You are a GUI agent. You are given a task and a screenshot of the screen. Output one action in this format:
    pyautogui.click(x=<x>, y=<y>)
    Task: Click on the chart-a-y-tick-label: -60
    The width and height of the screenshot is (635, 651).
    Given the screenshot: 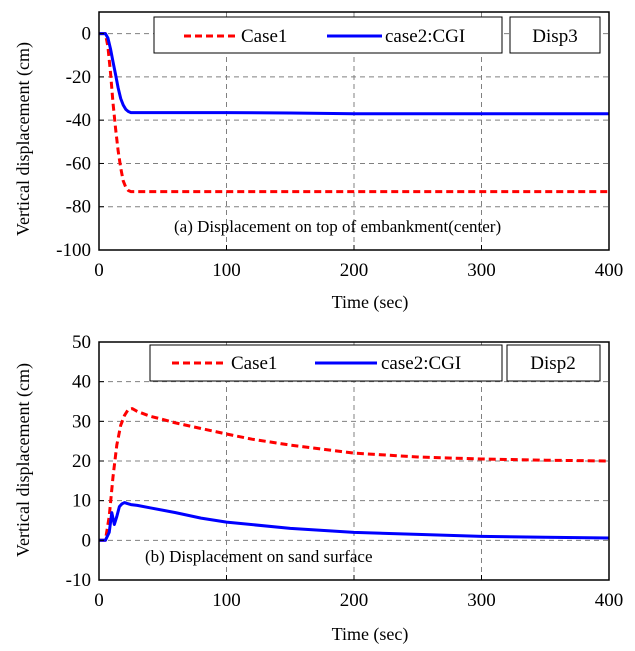 What is the action you would take?
    pyautogui.click(x=78, y=163)
    